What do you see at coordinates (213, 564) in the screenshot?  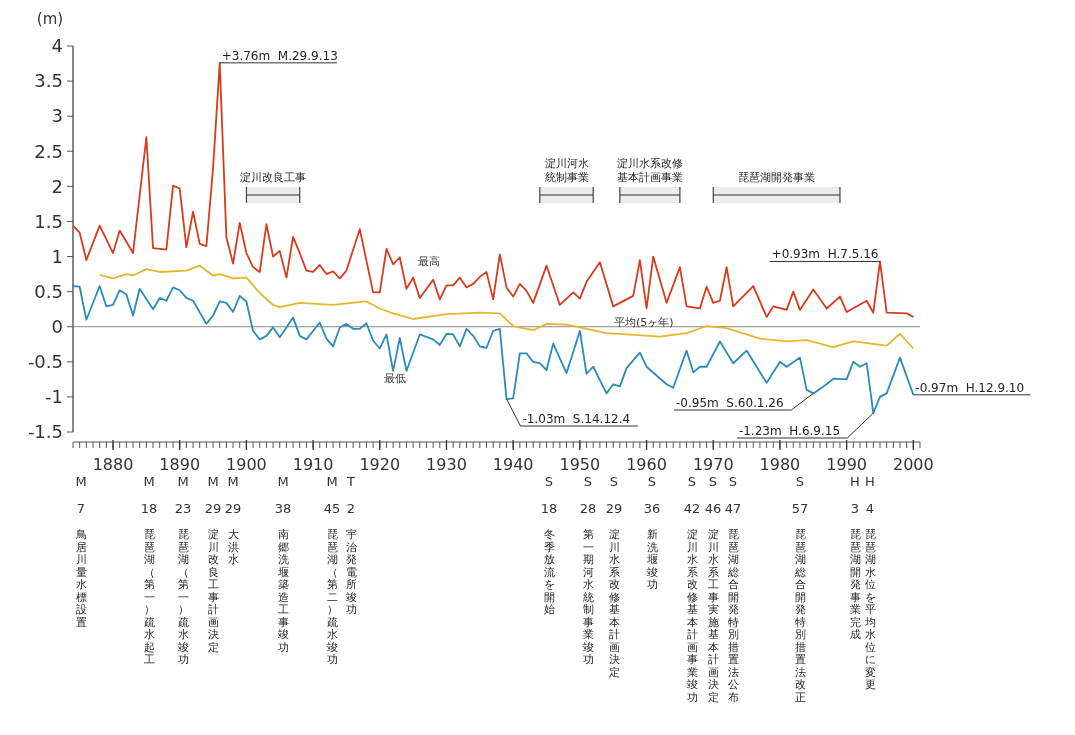 I see `text: M 29 淀川改良工事計画決定` at bounding box center [213, 564].